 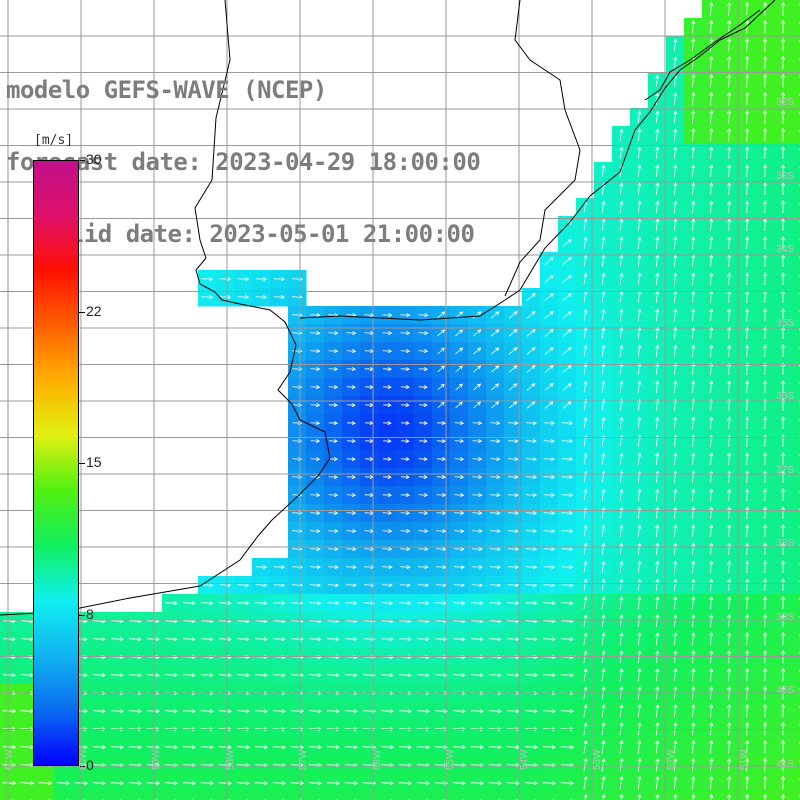 What do you see at coordinates (230, 759) in the screenshot?
I see `longitude-label: 58W` at bounding box center [230, 759].